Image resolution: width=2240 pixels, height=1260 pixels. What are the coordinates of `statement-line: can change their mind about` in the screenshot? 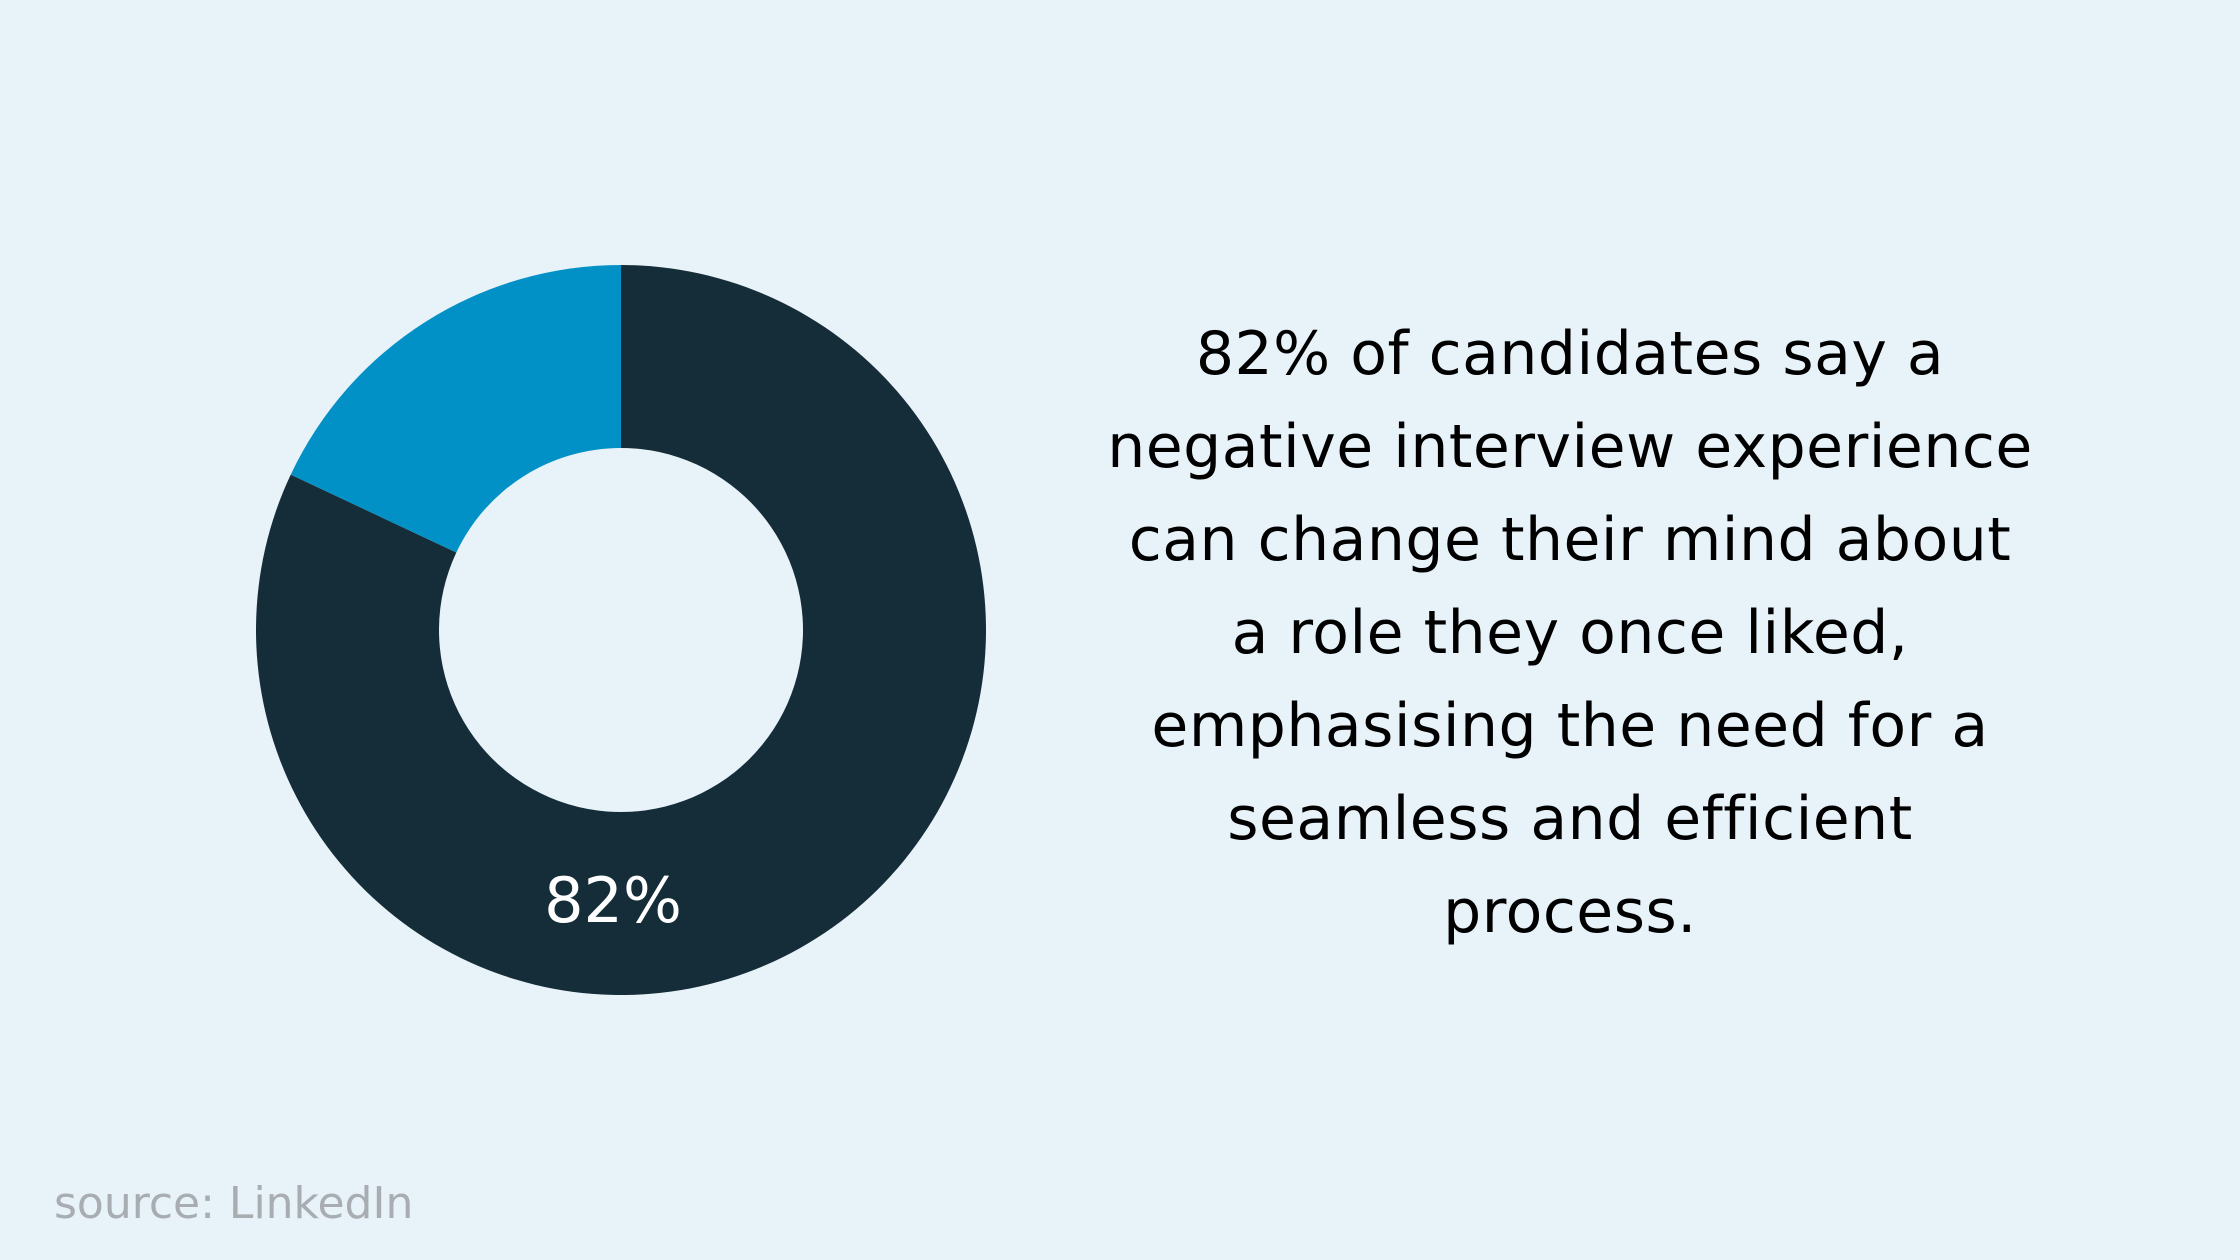 It's located at (1570, 540).